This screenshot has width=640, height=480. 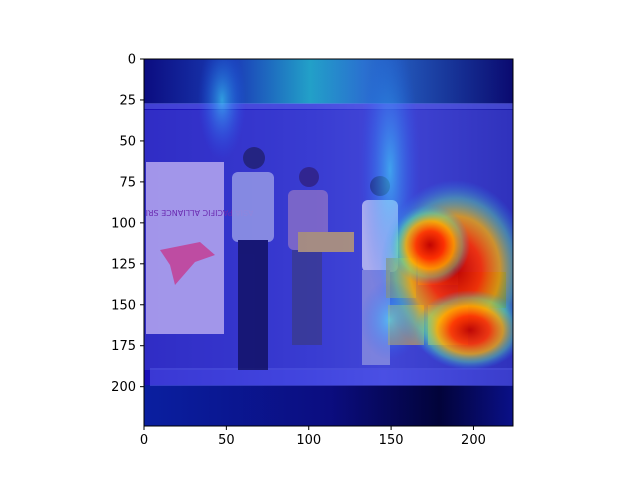 What do you see at coordinates (185, 212) in the screenshot?
I see `svg-text:ASIA PACIFIC ALLIANCE SRI LANK: ASIA PACIFIC ALLIANCE SRI LANKA` at bounding box center [185, 212].